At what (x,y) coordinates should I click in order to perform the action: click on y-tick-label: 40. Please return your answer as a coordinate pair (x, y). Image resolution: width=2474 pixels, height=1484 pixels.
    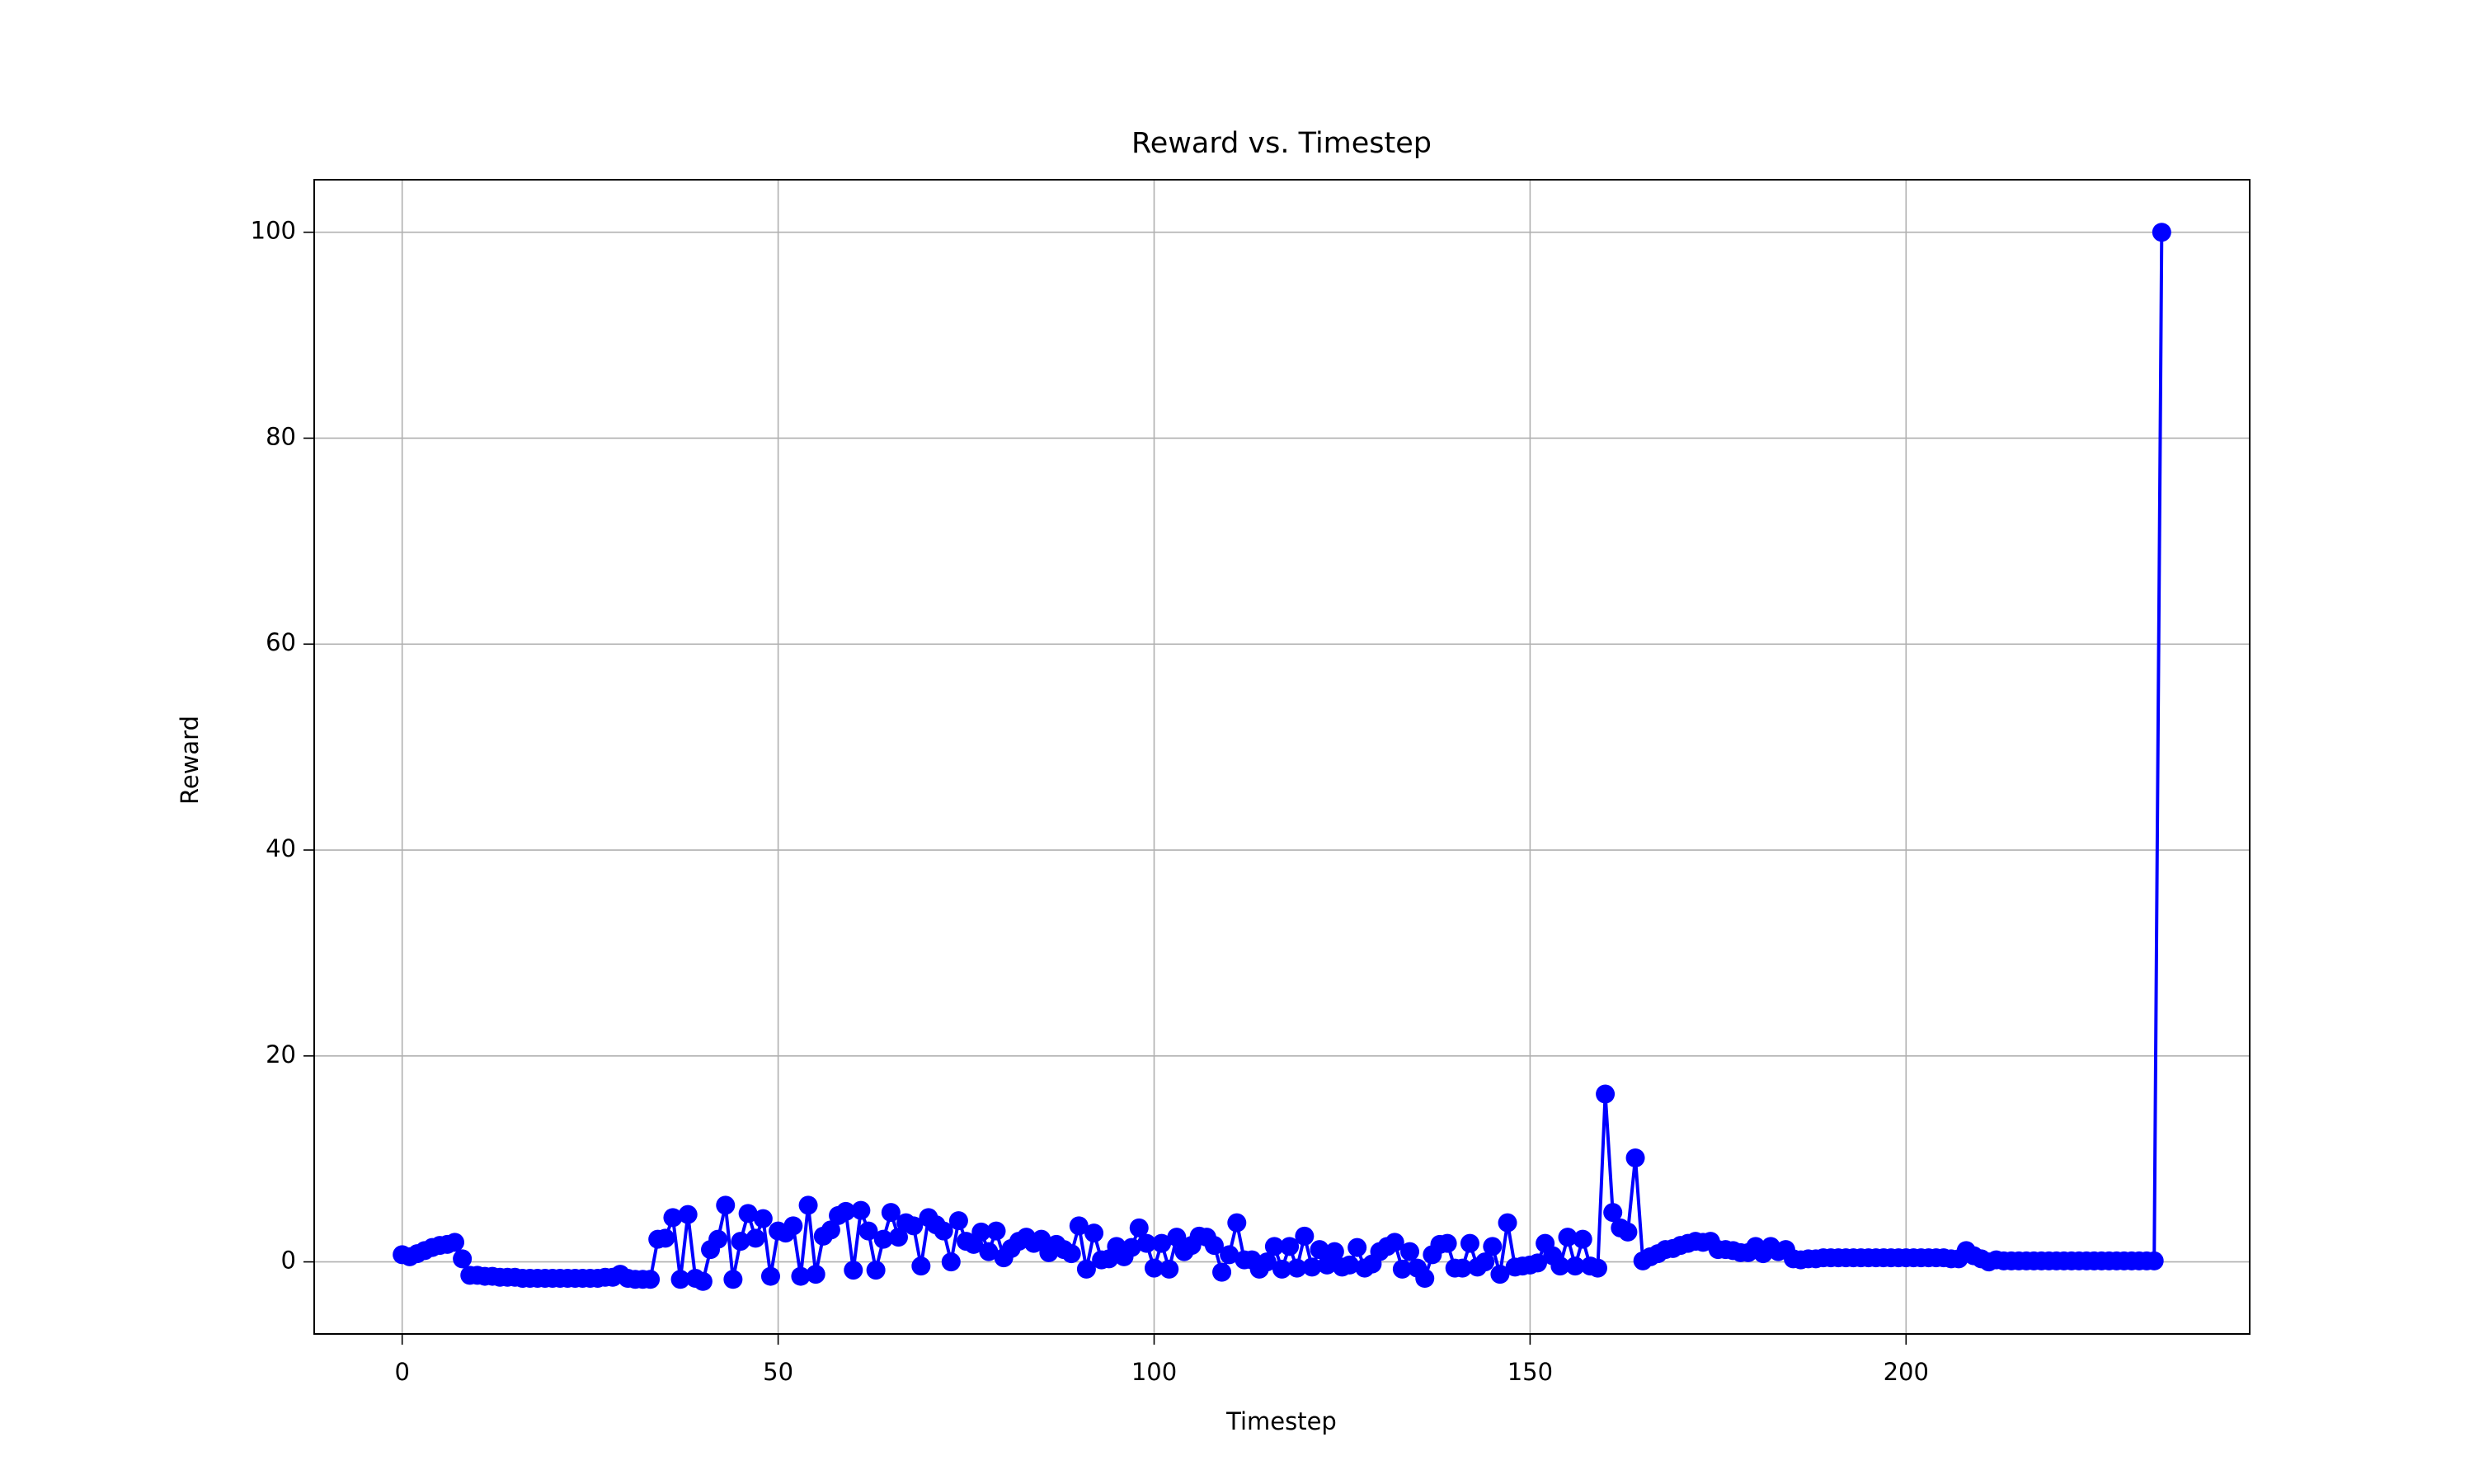
    Looking at the image, I should click on (281, 848).